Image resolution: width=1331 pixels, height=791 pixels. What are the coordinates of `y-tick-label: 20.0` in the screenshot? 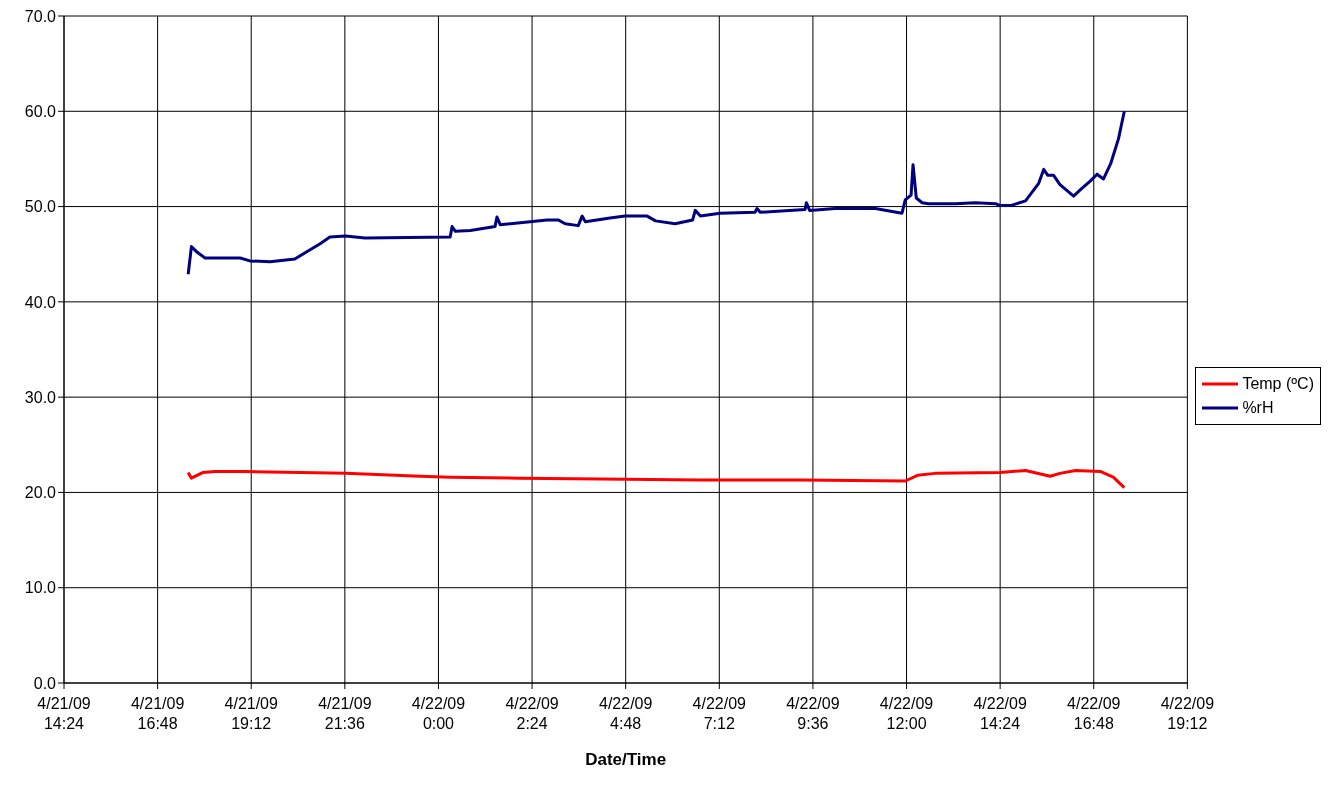 It's located at (40, 493).